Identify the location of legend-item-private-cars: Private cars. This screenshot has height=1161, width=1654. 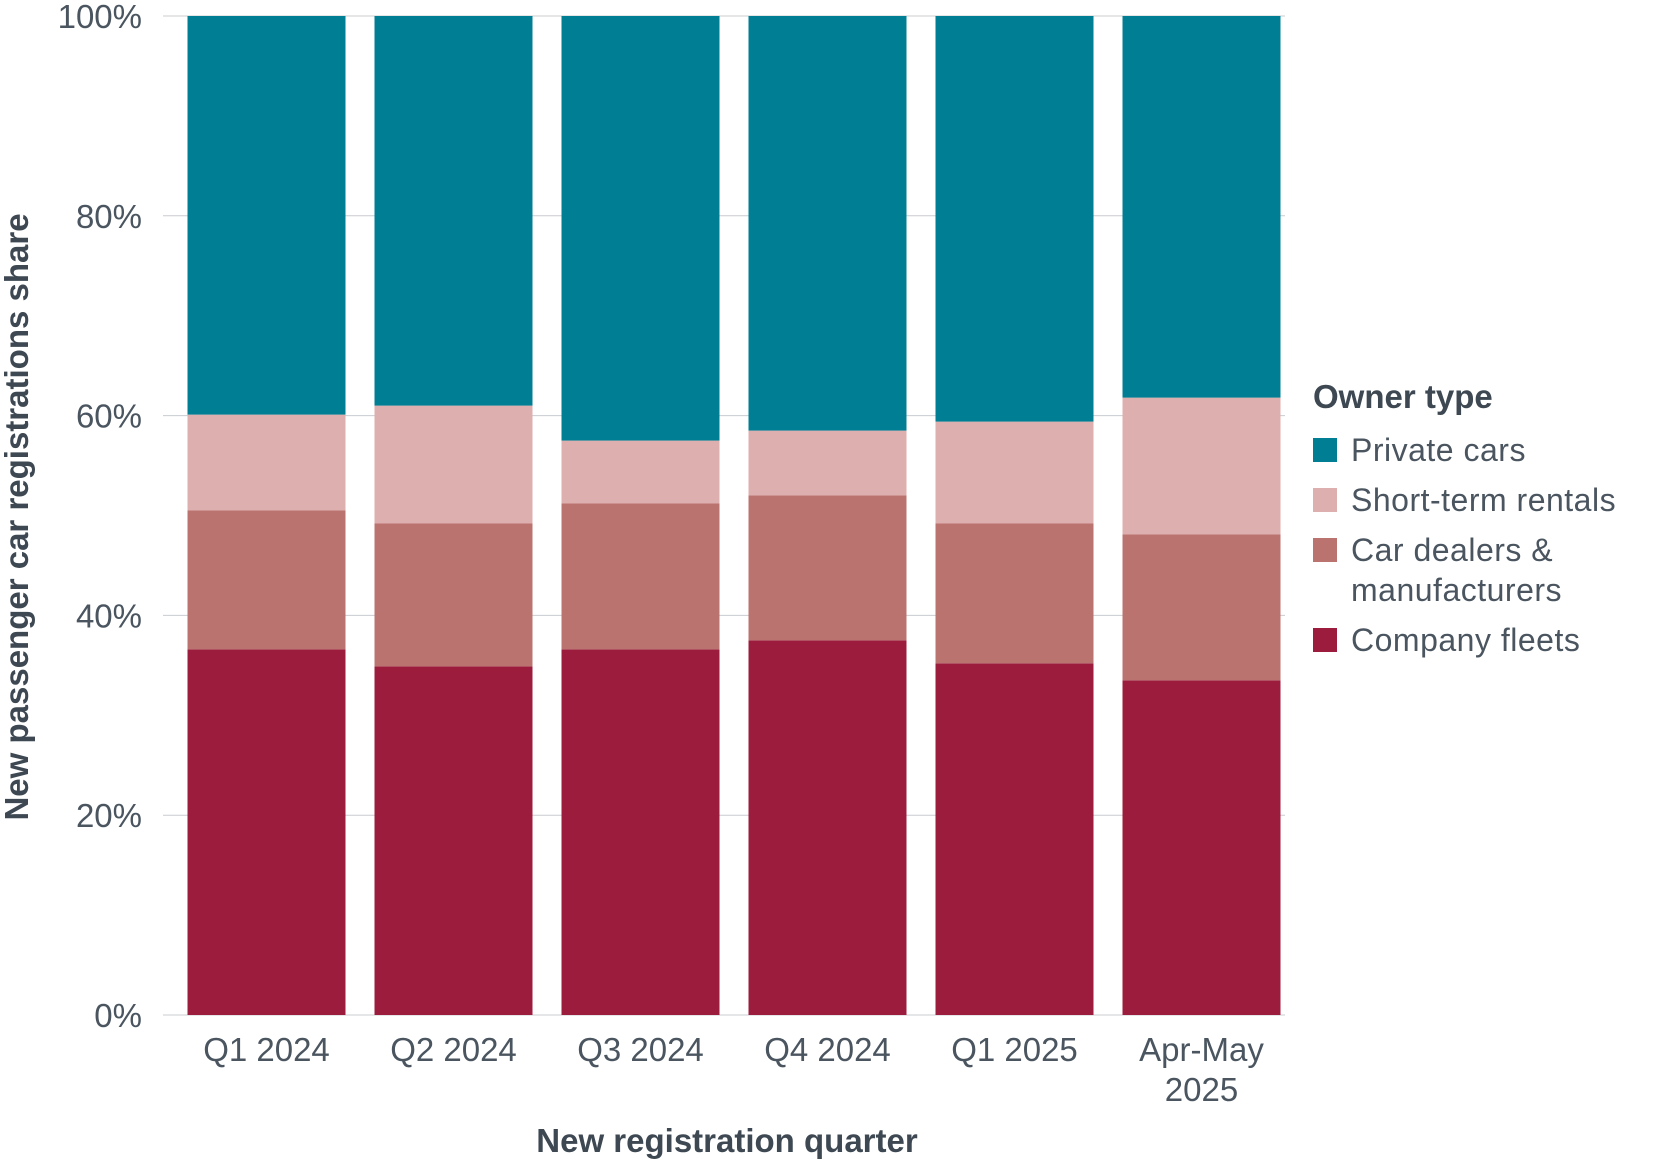
(1483, 450).